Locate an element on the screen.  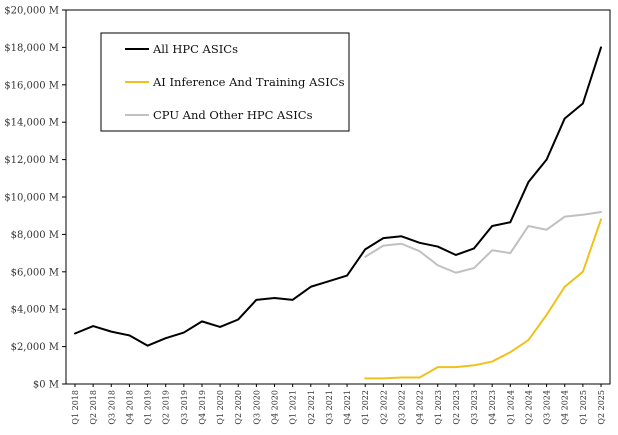
x-tick-label: Q1 2018 is located at coordinates (75, 407).